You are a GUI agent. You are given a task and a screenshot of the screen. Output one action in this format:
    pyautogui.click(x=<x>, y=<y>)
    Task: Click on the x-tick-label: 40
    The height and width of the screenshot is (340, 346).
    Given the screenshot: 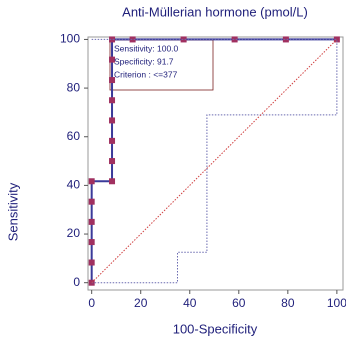 What is the action you would take?
    pyautogui.click(x=190, y=303)
    